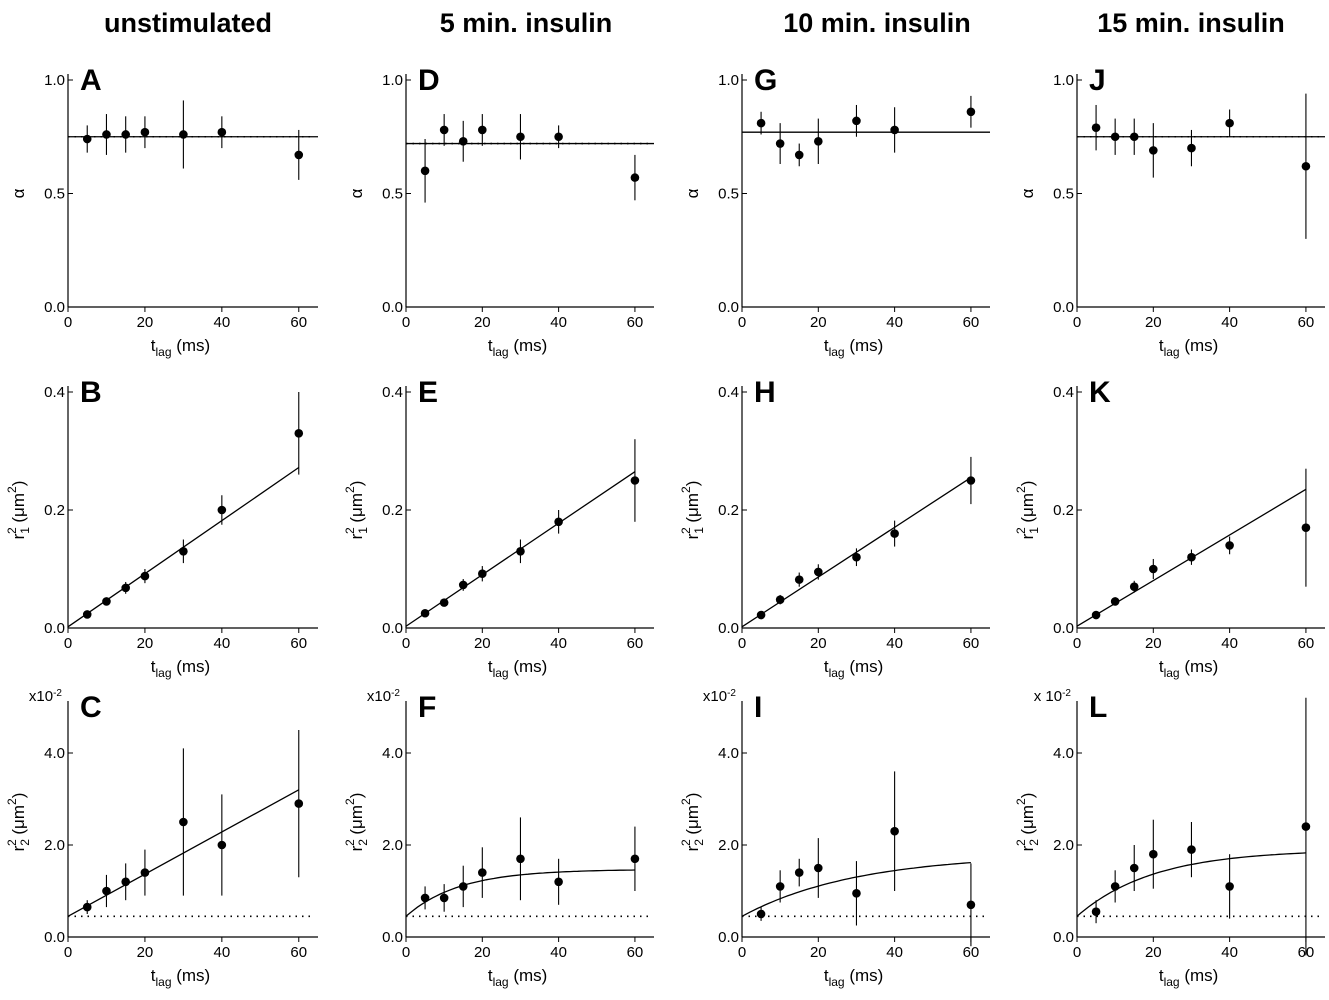 The height and width of the screenshot is (1000, 1329). What do you see at coordinates (1027, 510) in the screenshot?
I see `y-axis-label: r12 (μm2)` at bounding box center [1027, 510].